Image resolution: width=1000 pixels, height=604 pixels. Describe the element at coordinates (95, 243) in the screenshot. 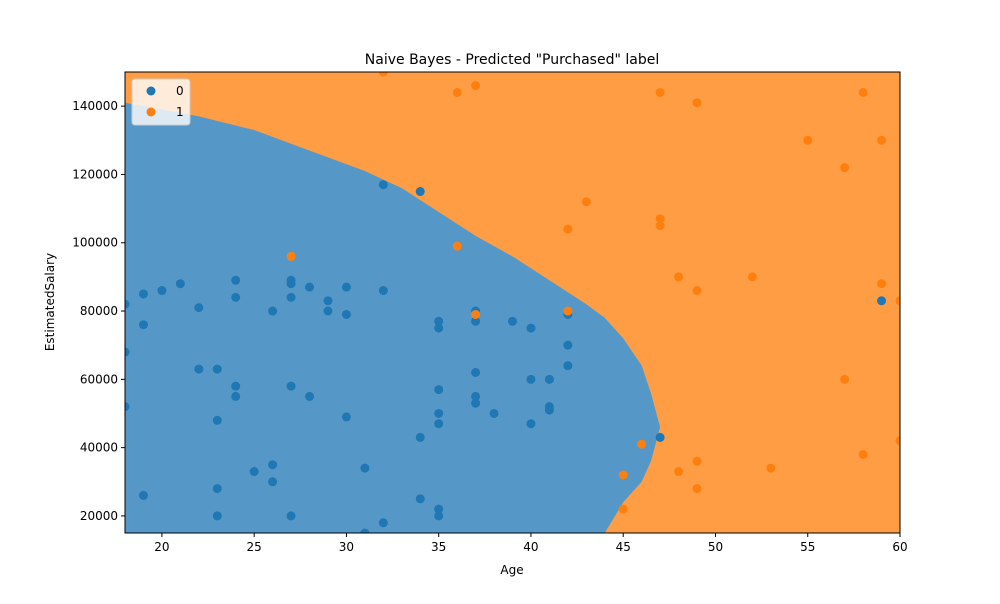

I see `y-tick-label: 100000` at that location.